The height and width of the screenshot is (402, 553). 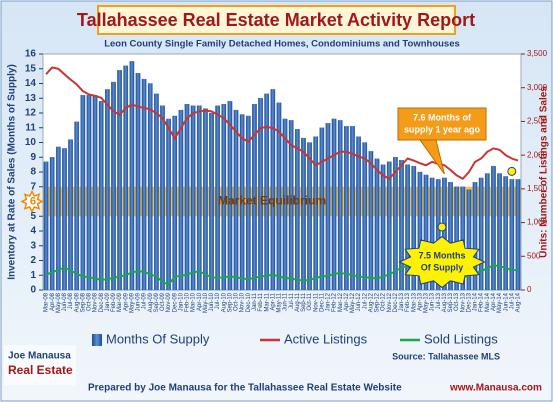 What do you see at coordinates (33, 275) in the screenshot?
I see `y-tick-label: 1` at bounding box center [33, 275].